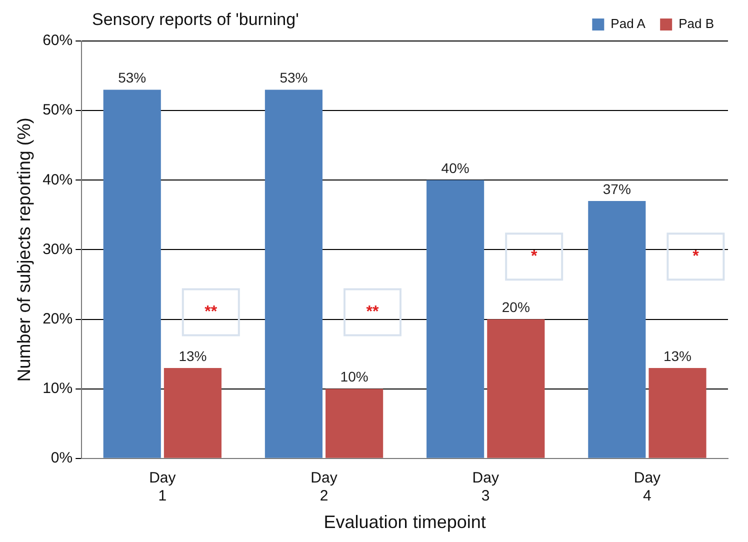  I want to click on data-label: 40%, so click(455, 168).